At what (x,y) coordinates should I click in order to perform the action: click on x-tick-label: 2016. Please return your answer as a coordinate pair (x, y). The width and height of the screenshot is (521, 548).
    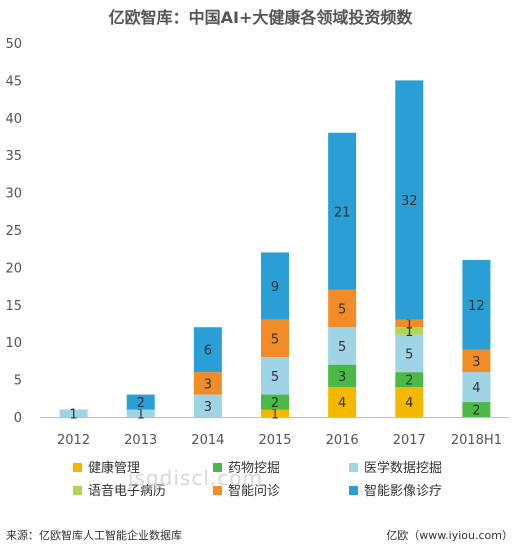
    Looking at the image, I should click on (342, 440).